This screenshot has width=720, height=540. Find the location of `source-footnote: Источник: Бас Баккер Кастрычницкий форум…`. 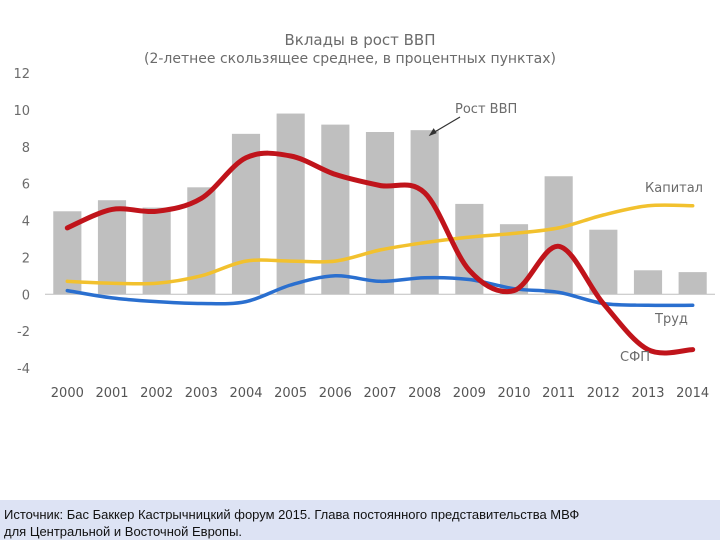

source-footnote: Источник: Бас Баккер Кастрычницкий форум… is located at coordinates (360, 520).